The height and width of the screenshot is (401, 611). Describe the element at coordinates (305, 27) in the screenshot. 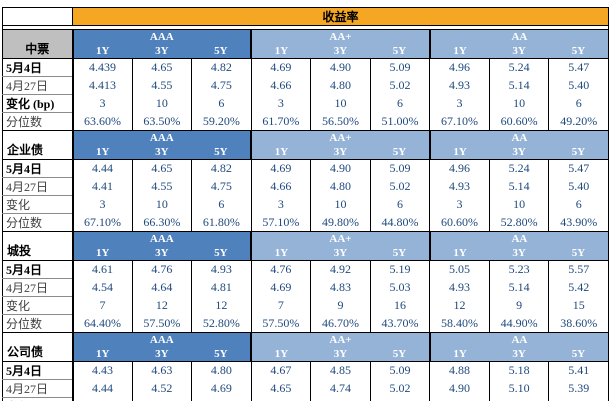

I see `spacer-cell` at that location.